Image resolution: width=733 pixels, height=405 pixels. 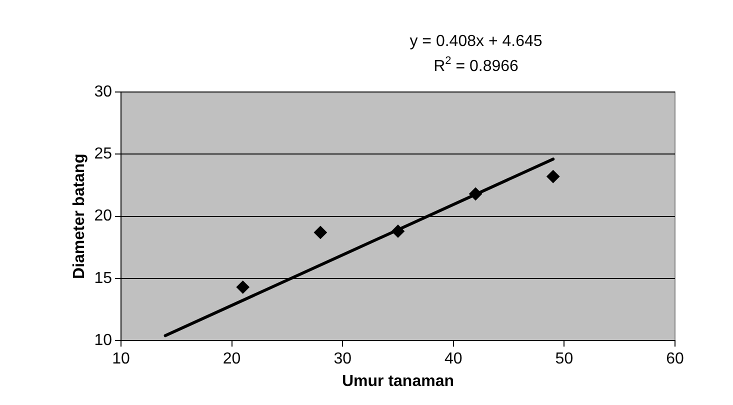 I want to click on x-tick-label: 40, so click(x=453, y=359).